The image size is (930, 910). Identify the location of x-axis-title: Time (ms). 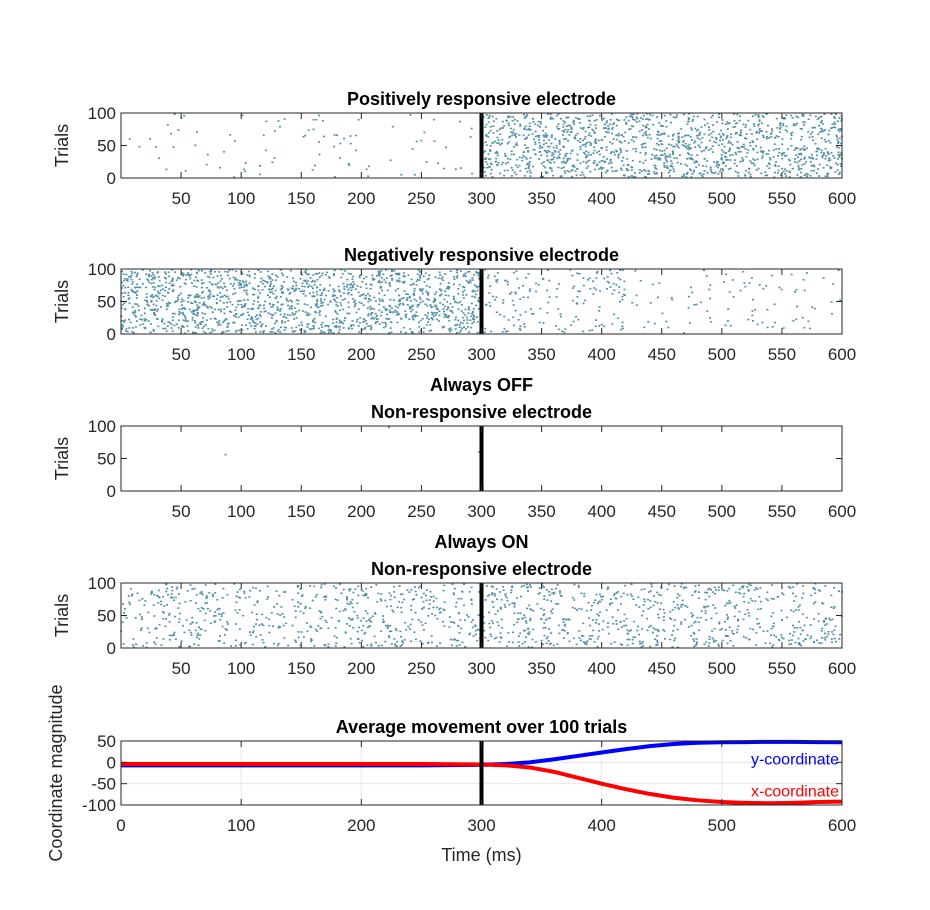
(481, 855).